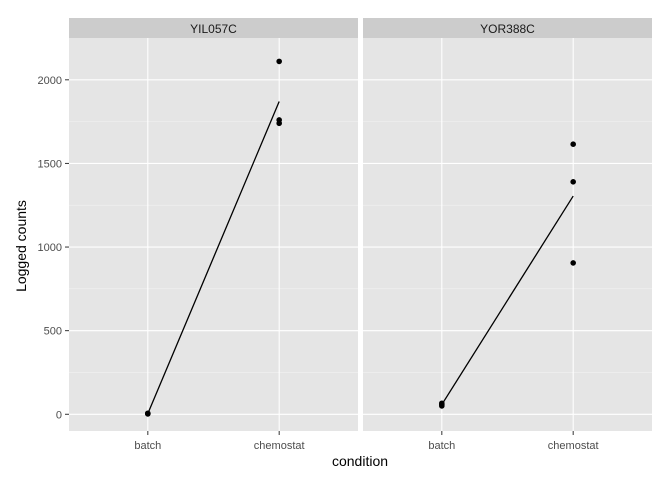  Describe the element at coordinates (360, 461) in the screenshot. I see `x-axis-title: condition` at that location.